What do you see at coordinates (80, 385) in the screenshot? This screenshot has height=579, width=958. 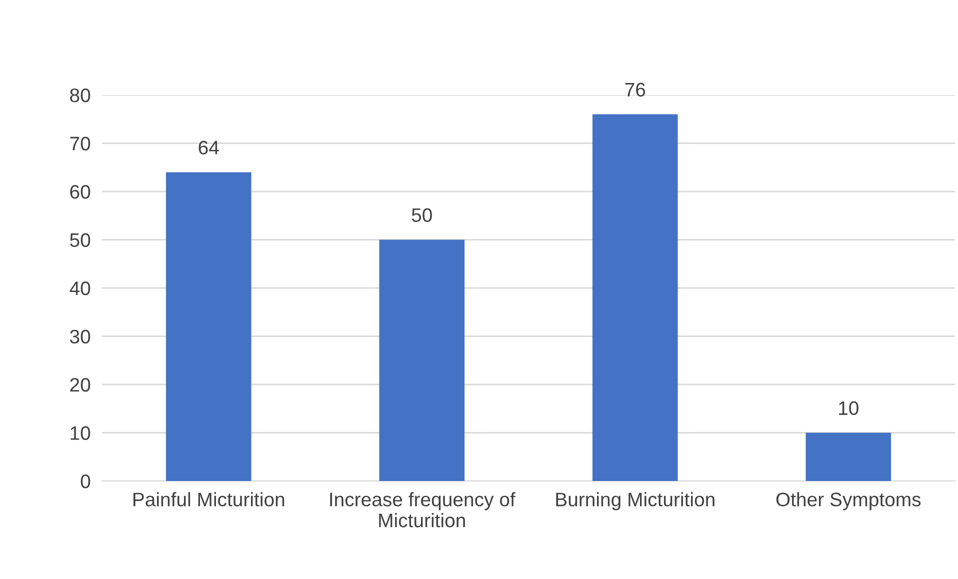 I see `y-tick-label: 20` at bounding box center [80, 385].